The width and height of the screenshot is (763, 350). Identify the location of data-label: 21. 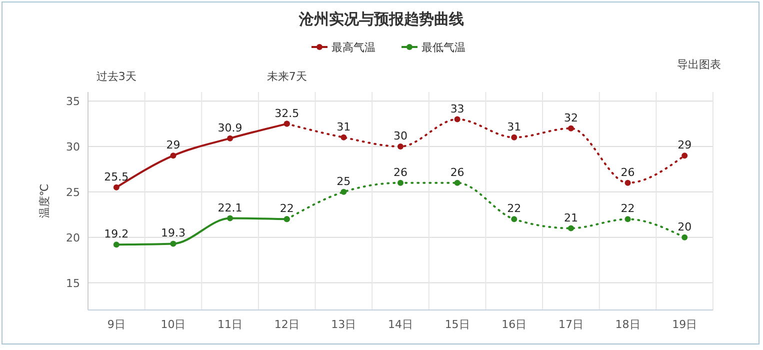
(571, 217).